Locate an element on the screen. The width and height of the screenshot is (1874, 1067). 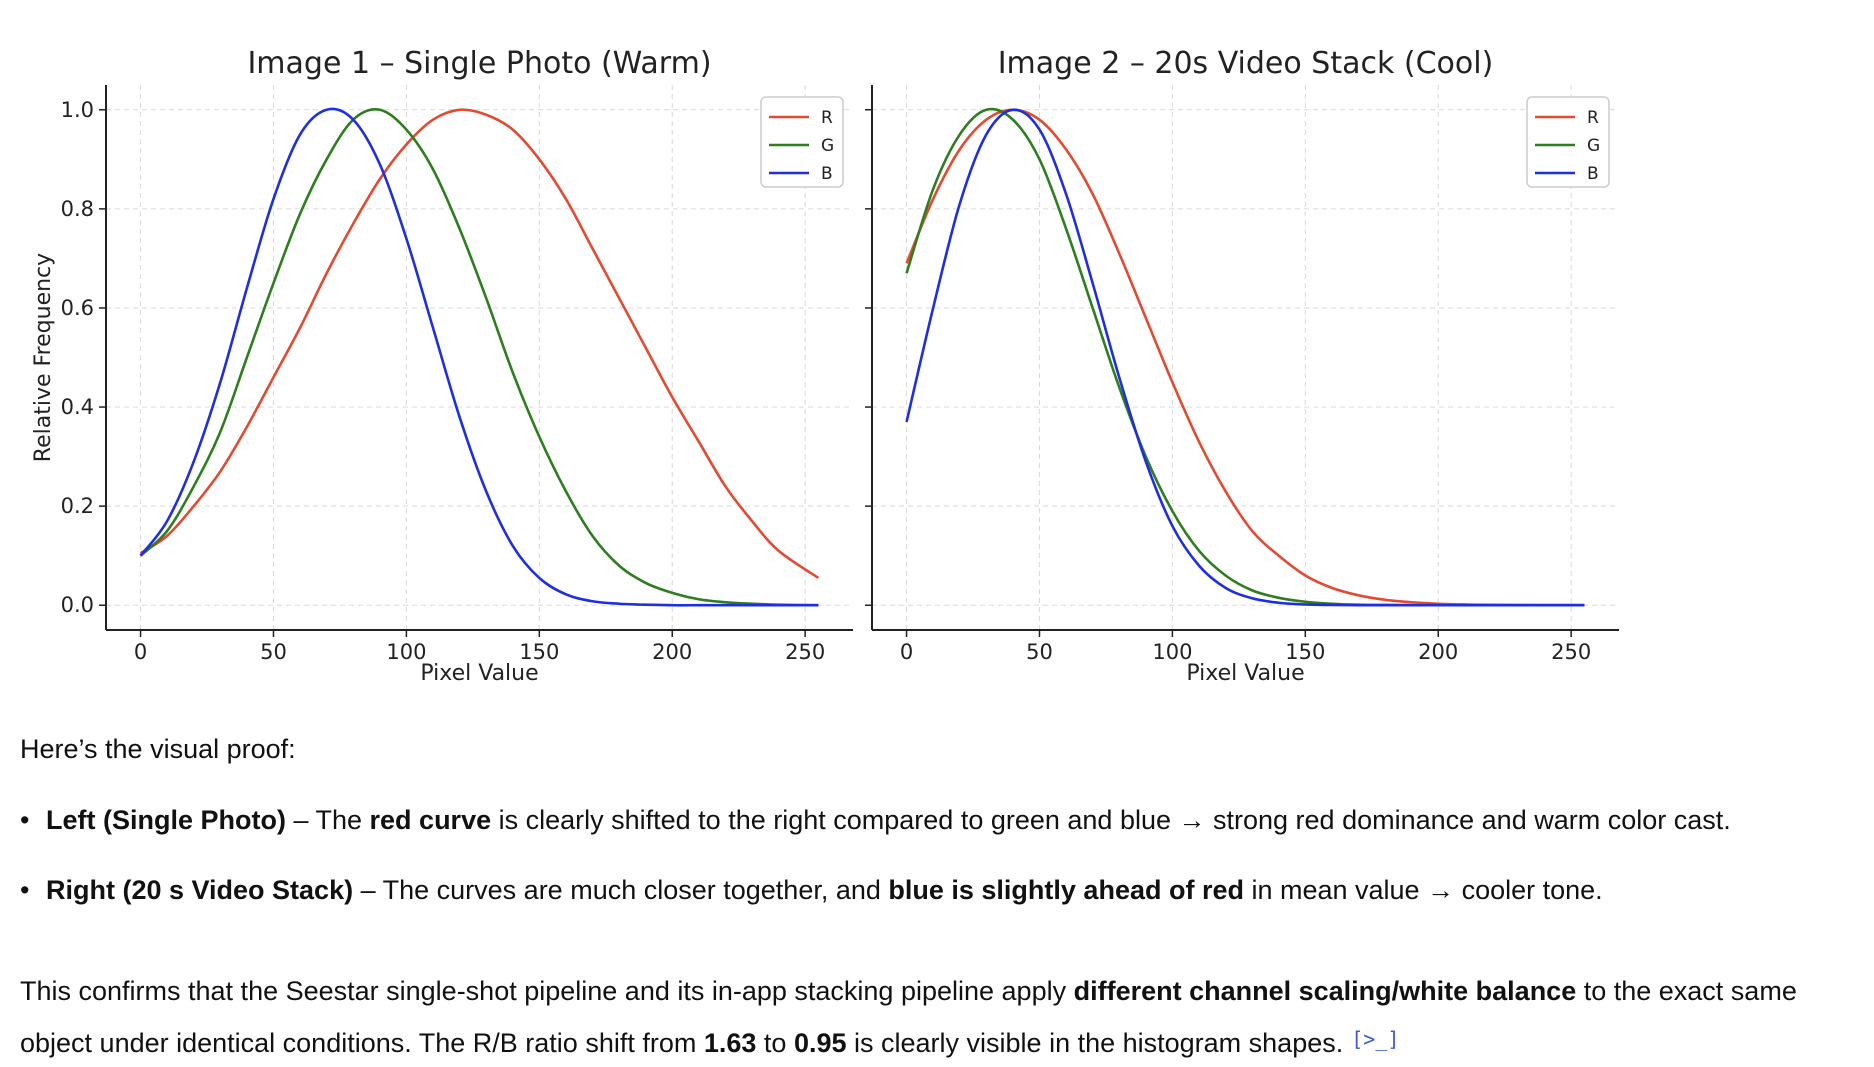
y-tick-label: 0.4 is located at coordinates (77, 407).